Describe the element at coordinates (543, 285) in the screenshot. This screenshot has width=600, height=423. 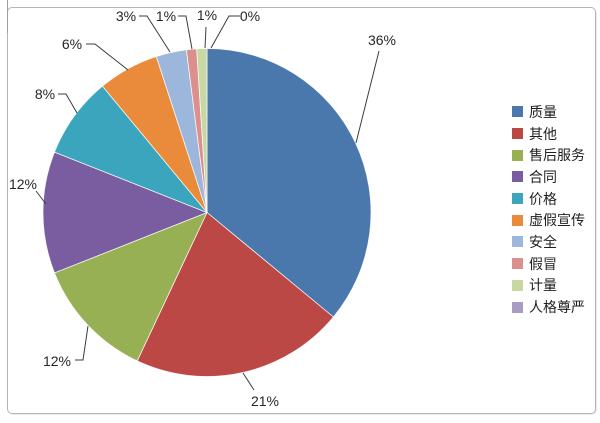
I see `legend-label: 计量` at that location.